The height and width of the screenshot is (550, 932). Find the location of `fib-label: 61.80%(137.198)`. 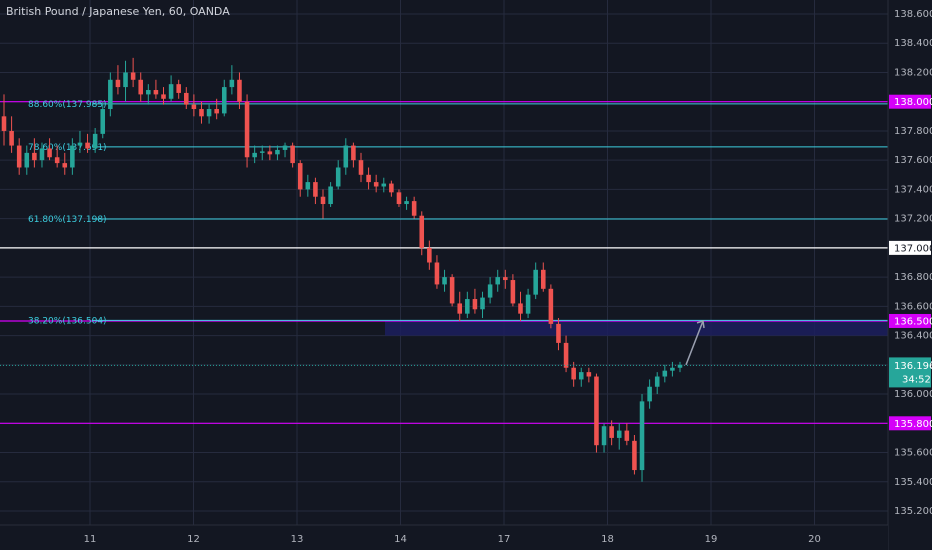

fib-label: 61.80%(137.198) is located at coordinates (67, 220).